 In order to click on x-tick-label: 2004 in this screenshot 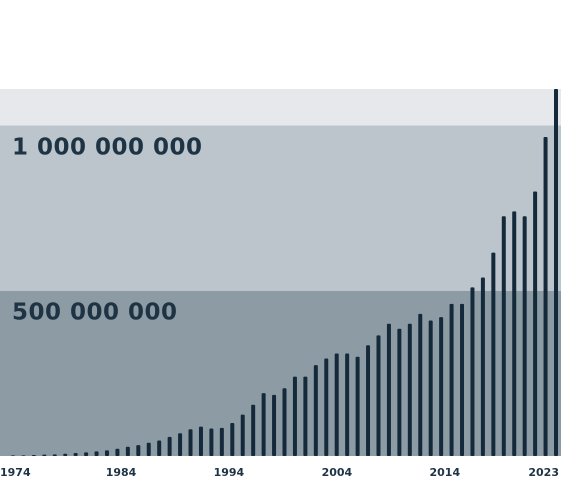, I will do `click(337, 472)`.